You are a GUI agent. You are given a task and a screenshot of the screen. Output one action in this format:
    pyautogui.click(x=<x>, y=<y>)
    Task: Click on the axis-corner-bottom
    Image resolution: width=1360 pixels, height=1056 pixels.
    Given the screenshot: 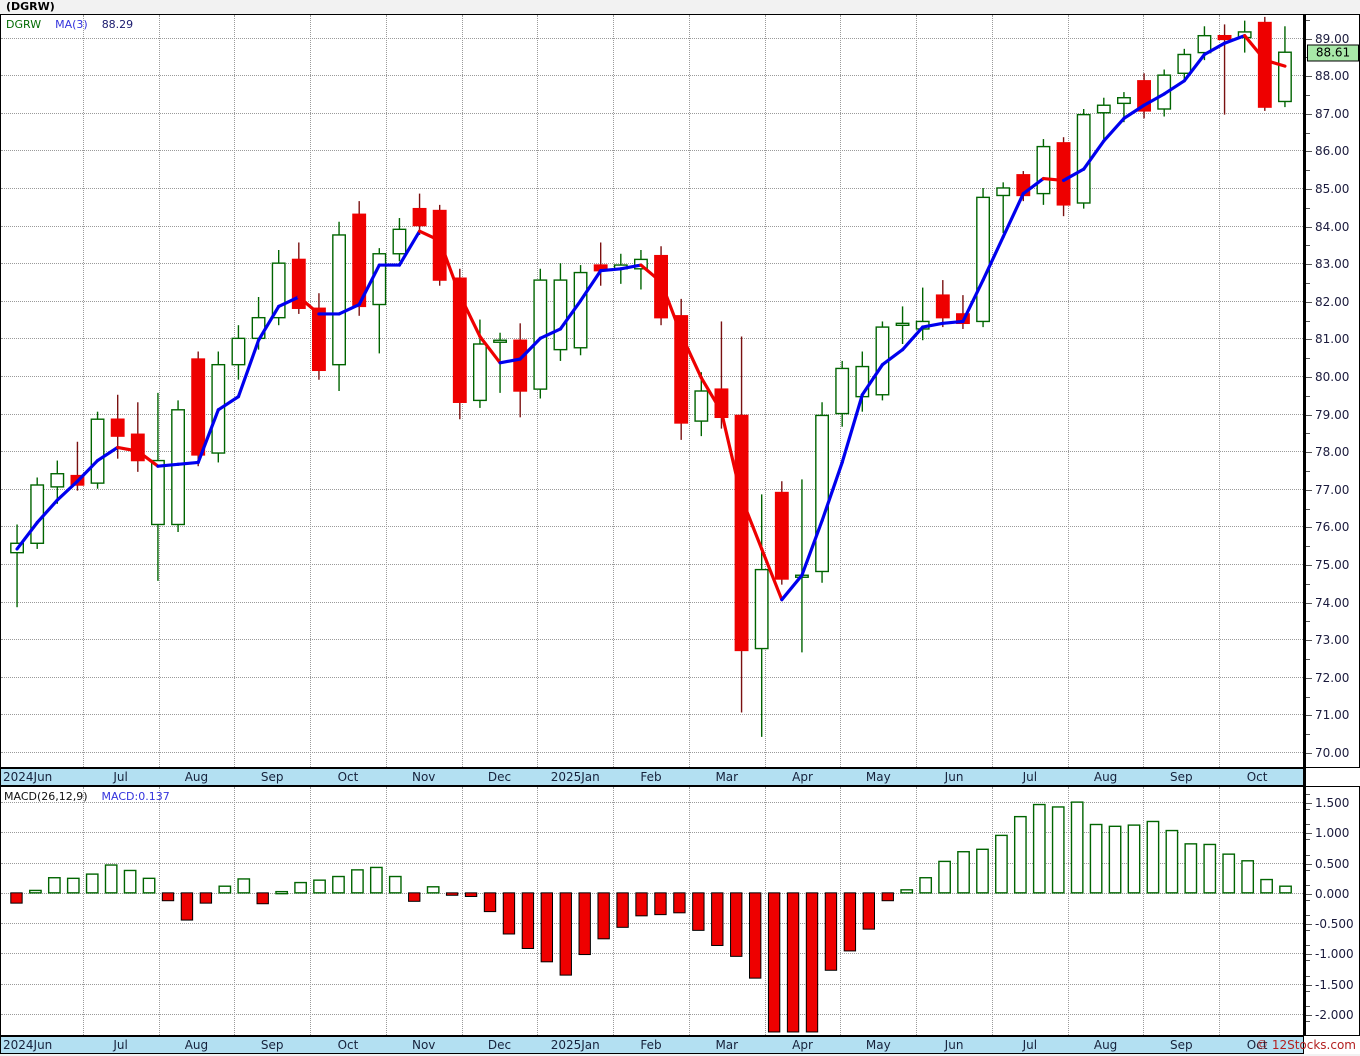 What is the action you would take?
    pyautogui.click(x=1332, y=1045)
    